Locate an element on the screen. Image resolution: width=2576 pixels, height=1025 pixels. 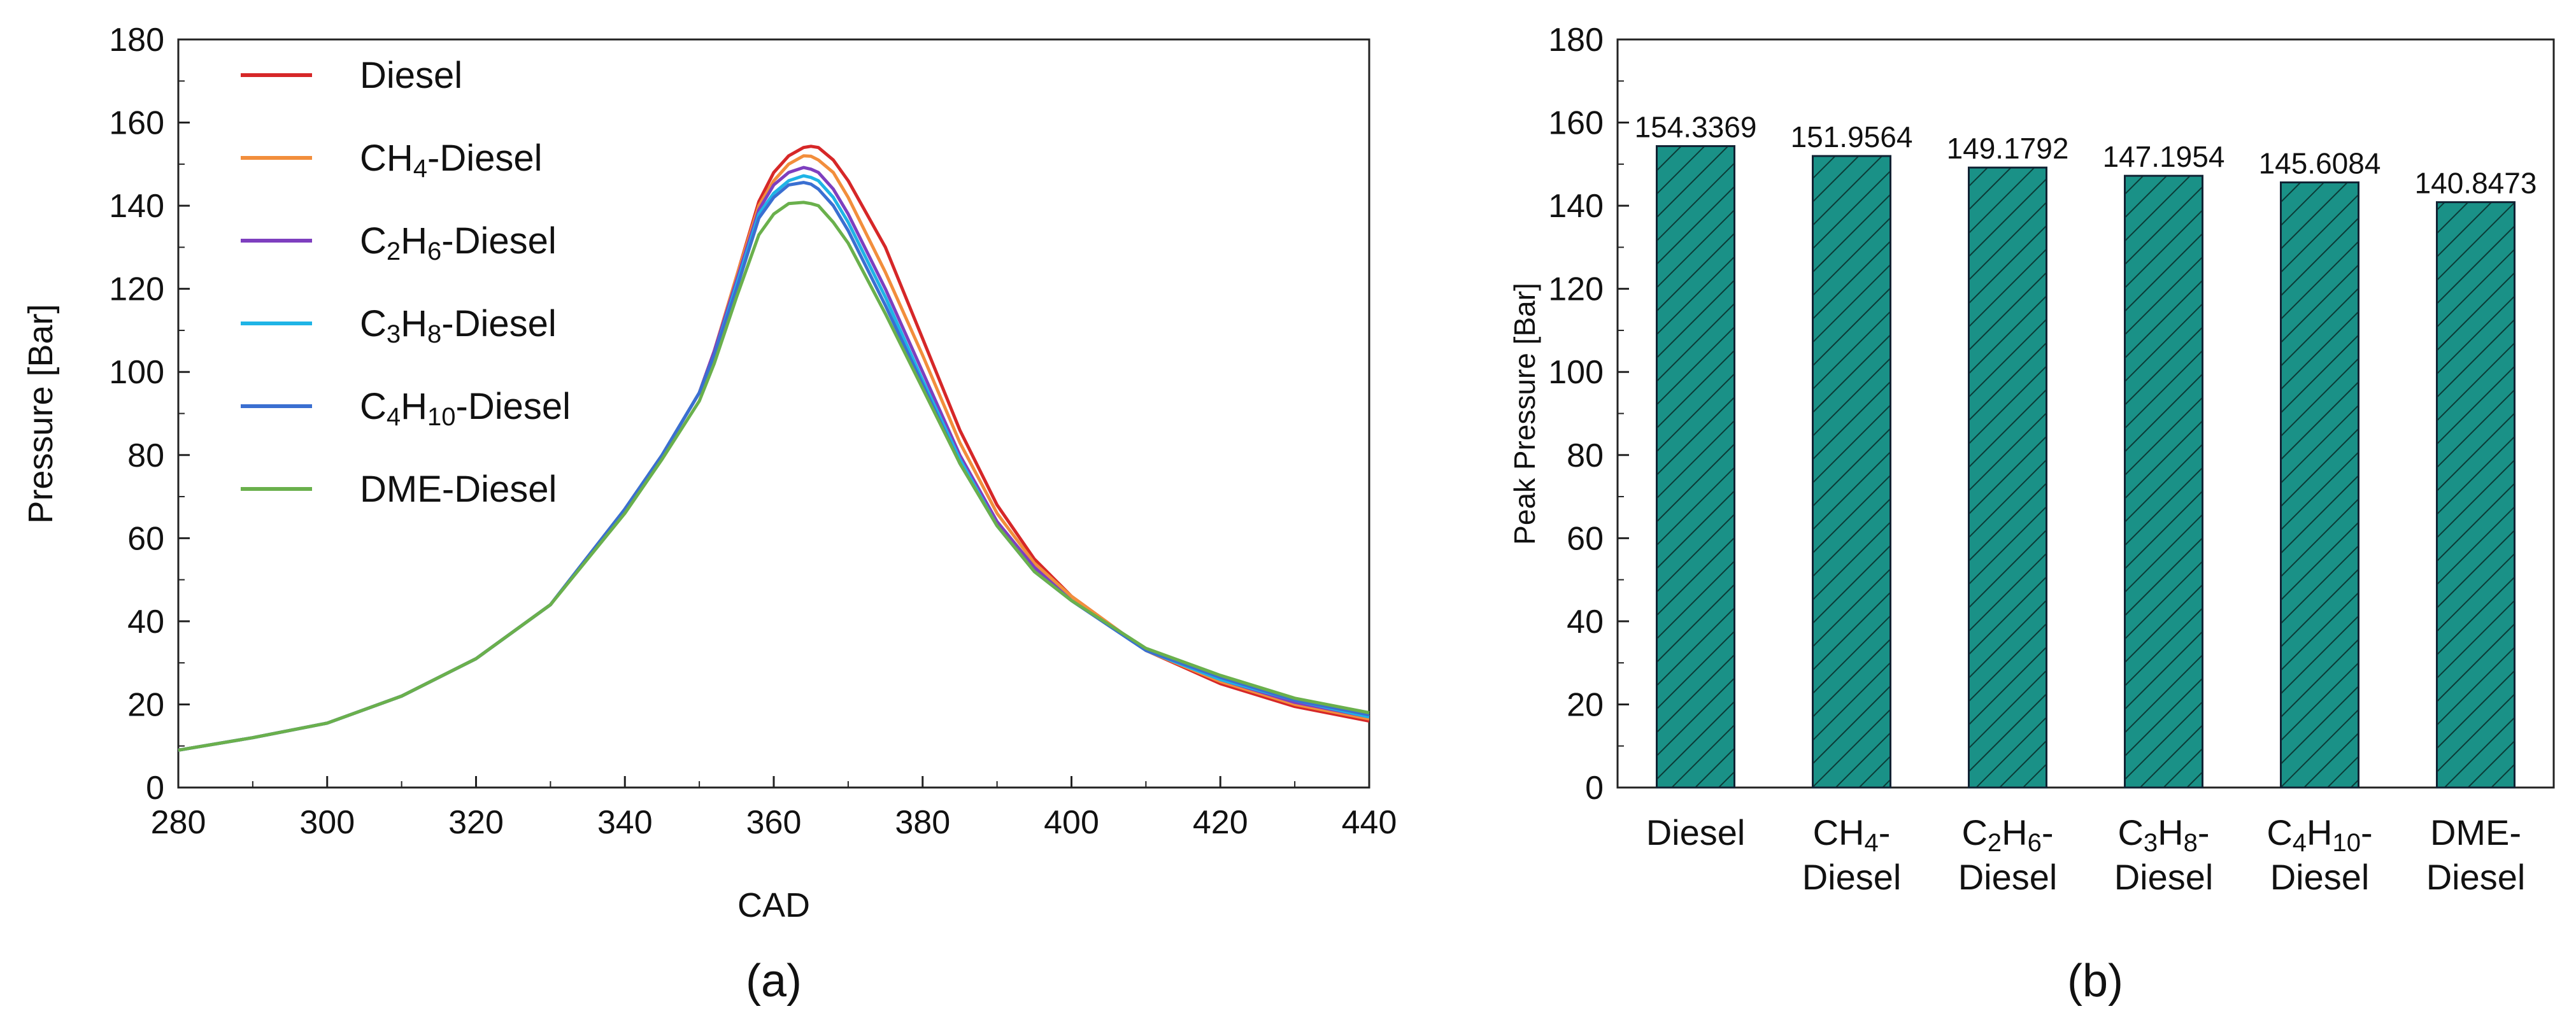
label-part: DME-Diesel is located at coordinates (459, 490).